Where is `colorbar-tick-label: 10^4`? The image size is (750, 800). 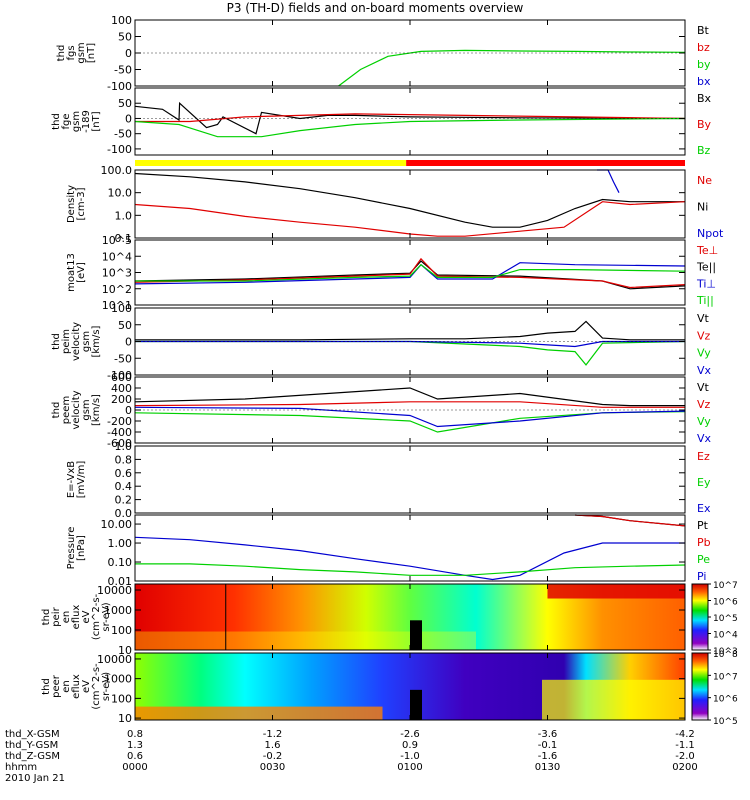
colorbar-tick-label: 10^4 is located at coordinates (725, 636).